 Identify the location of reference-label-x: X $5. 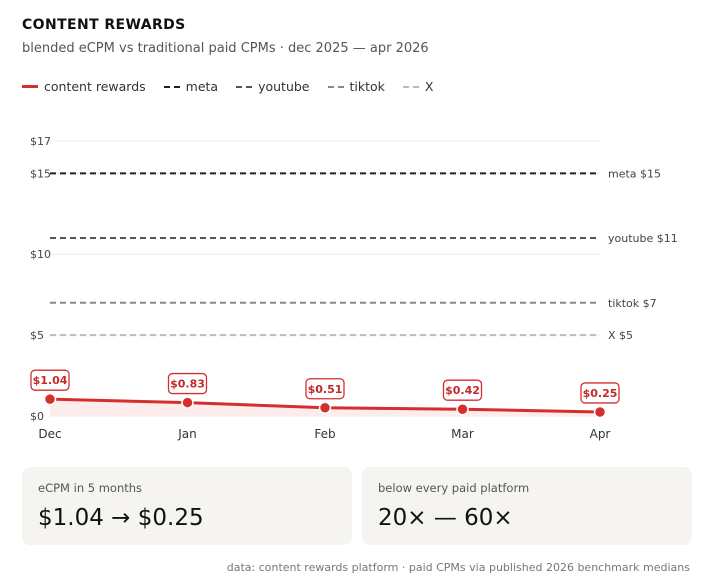
(620, 335).